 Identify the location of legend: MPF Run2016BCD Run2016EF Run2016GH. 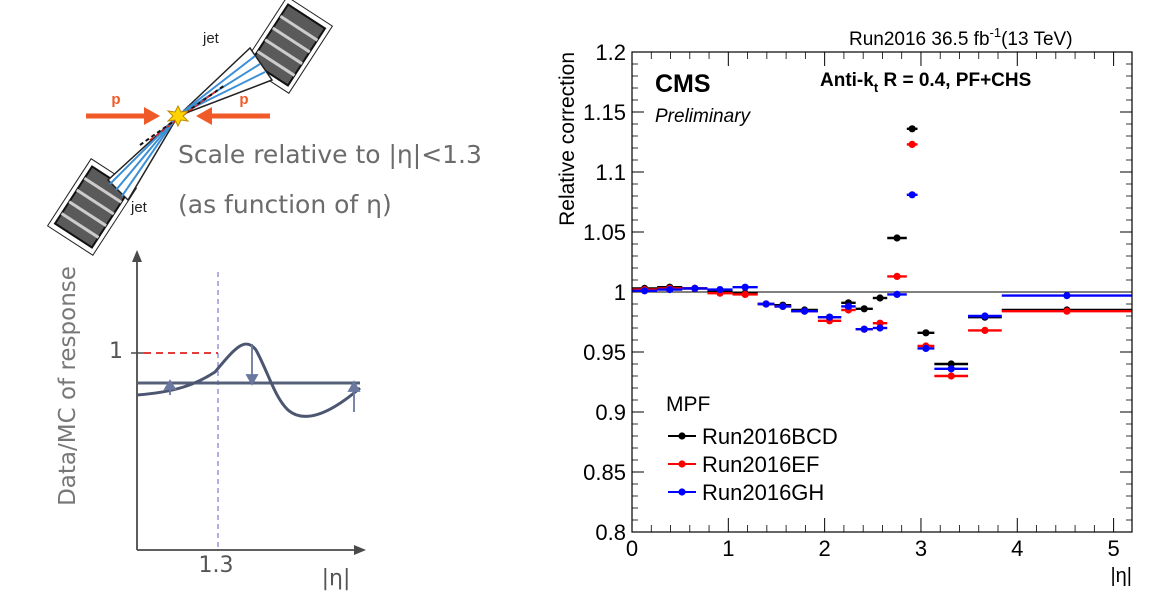
(752, 449).